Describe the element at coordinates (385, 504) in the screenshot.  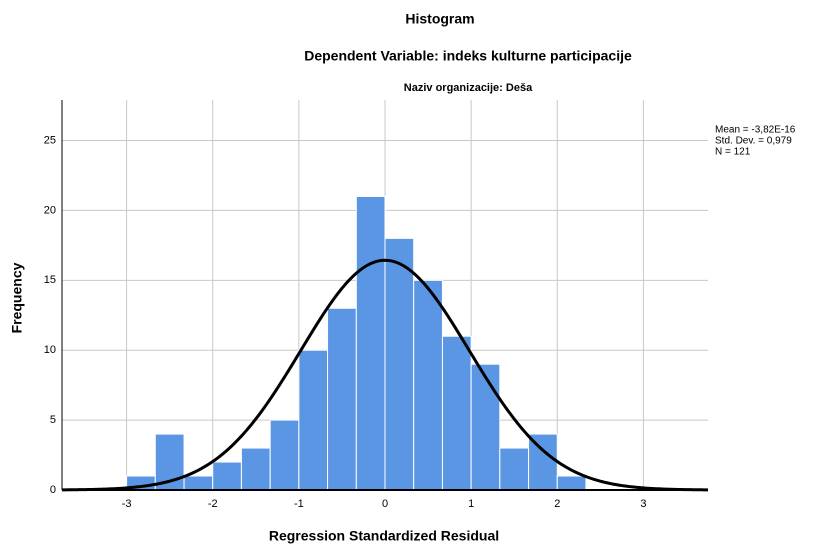
I see `x-tick-label: 0` at that location.